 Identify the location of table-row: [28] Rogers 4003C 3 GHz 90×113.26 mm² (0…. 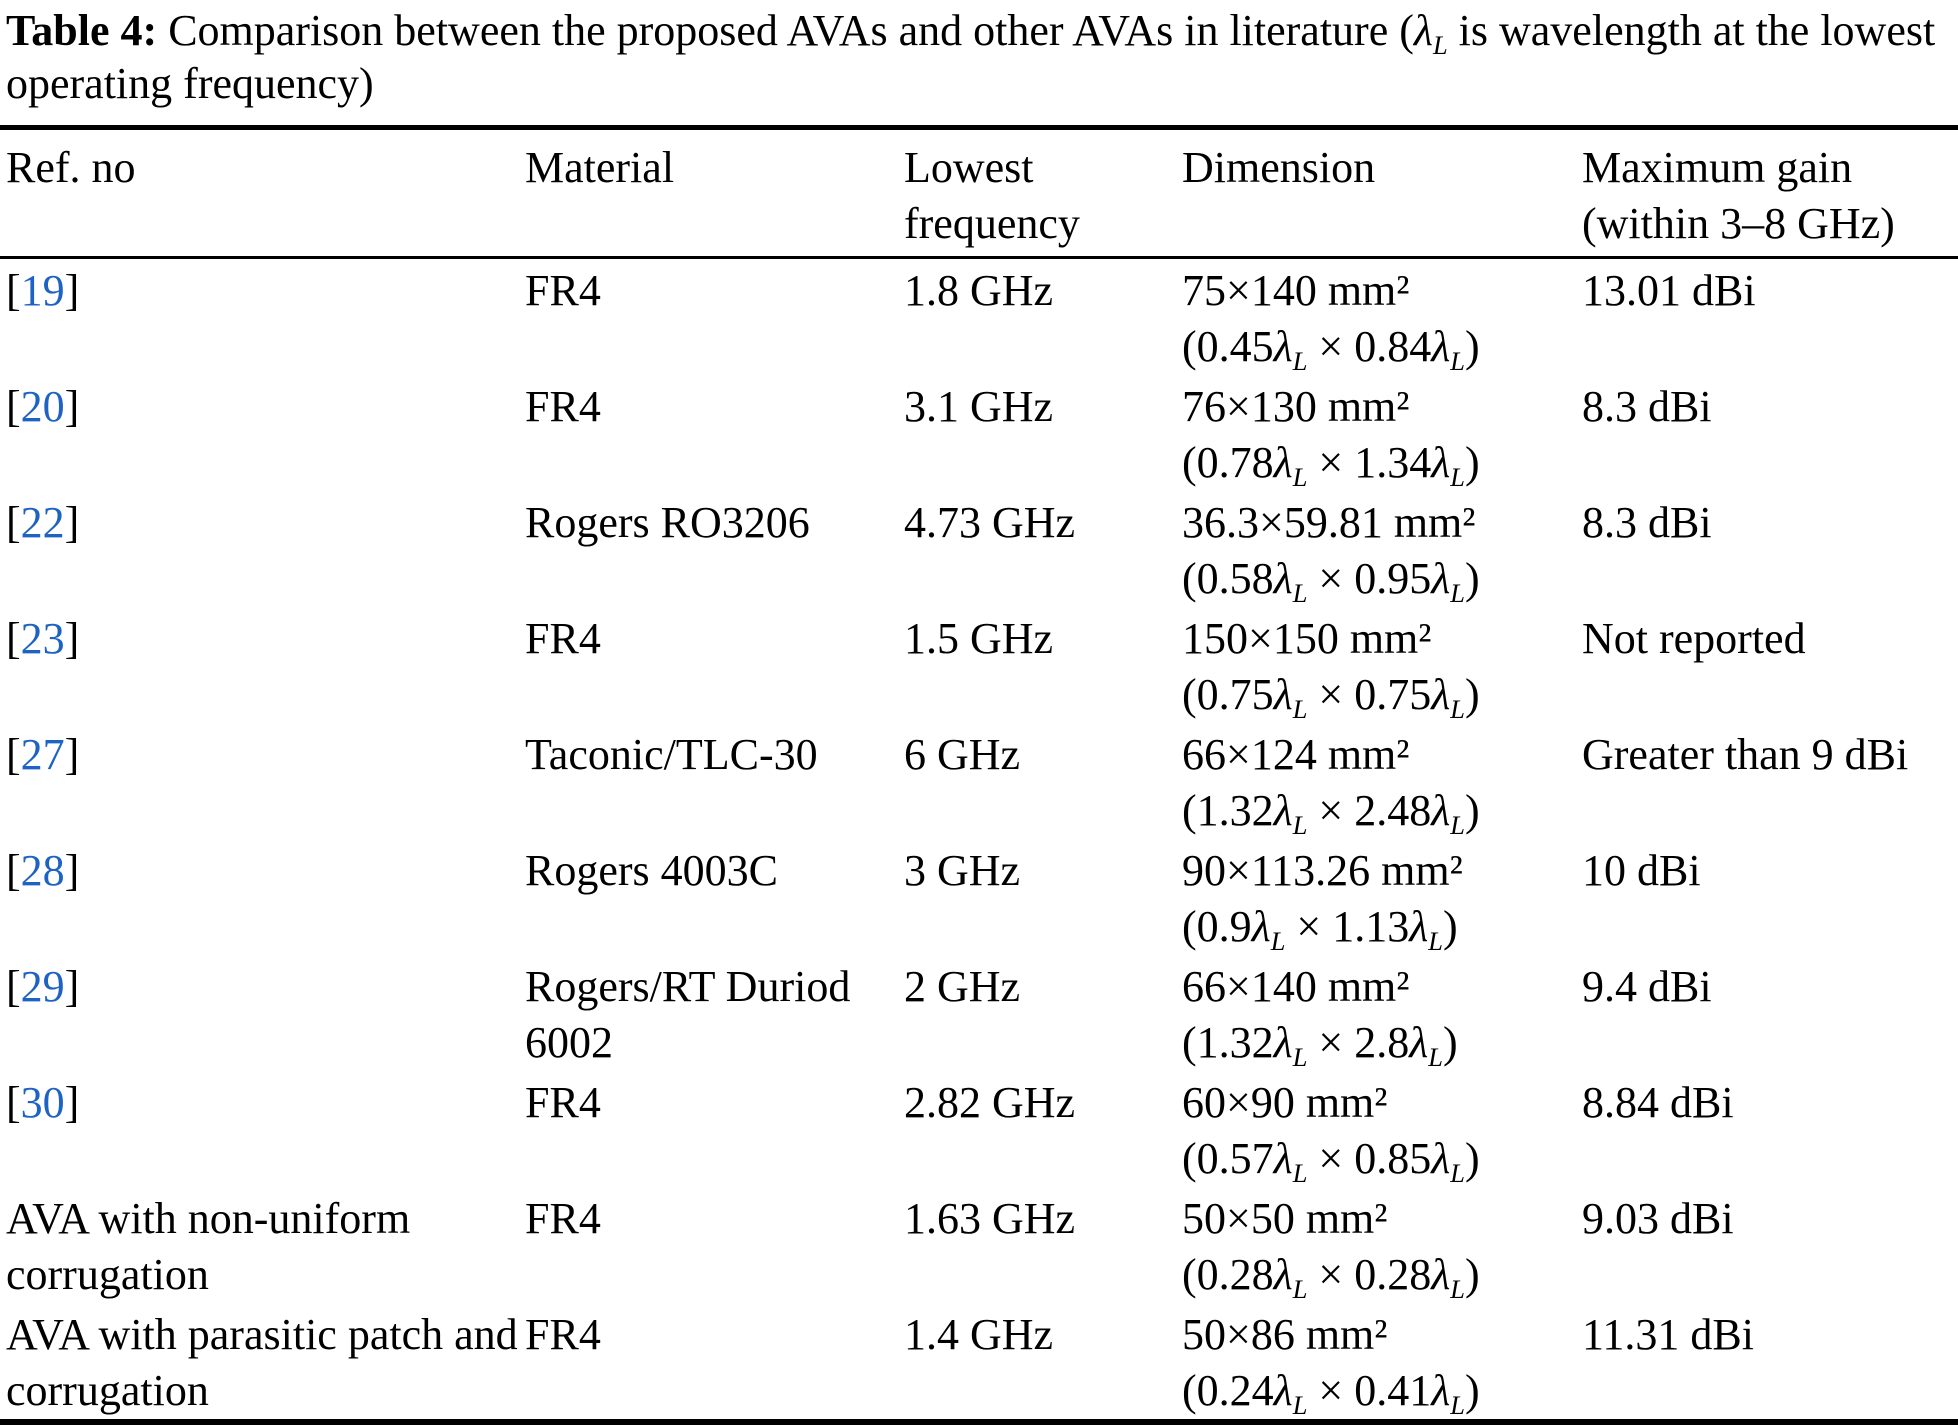
(979, 897).